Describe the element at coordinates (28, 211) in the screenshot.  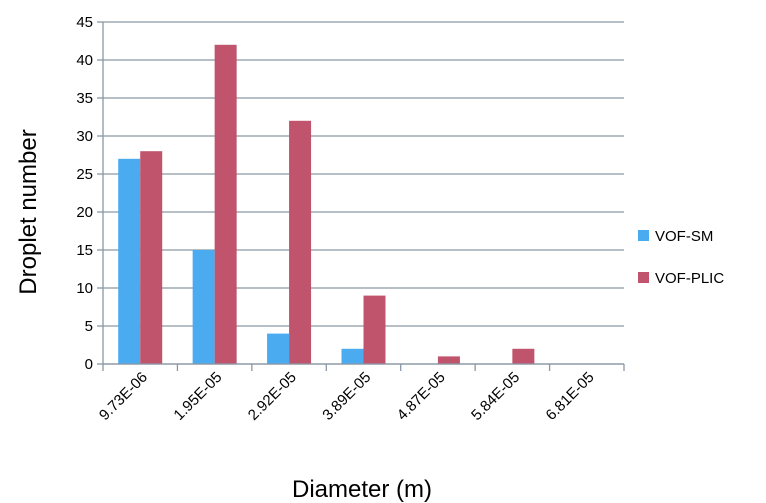
I see `y-axis-title: Droplet number` at that location.